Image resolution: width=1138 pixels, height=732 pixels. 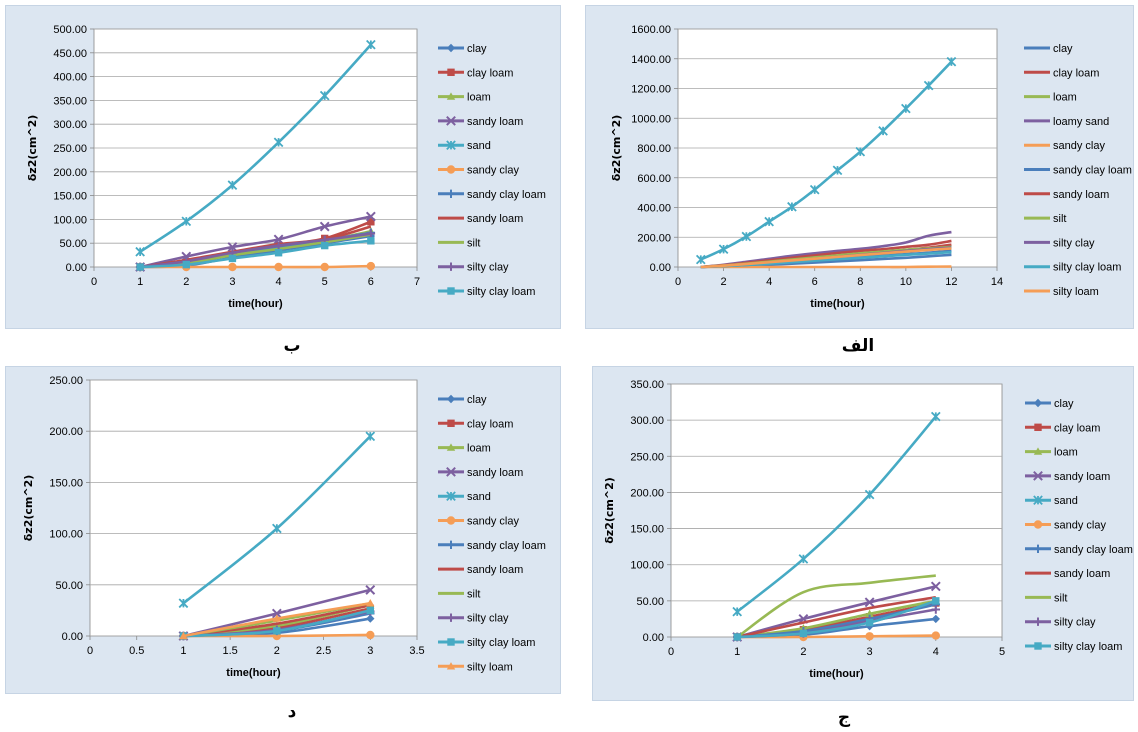 I want to click on y-tick-label: 150.00, so click(x=66, y=483).